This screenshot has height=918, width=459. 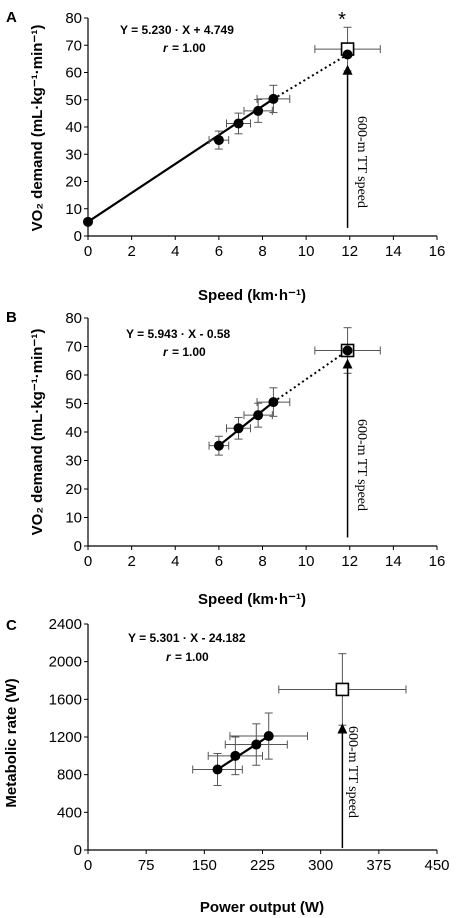 I want to click on y-axis-label: Metabolic rate (W), so click(x=11, y=742).